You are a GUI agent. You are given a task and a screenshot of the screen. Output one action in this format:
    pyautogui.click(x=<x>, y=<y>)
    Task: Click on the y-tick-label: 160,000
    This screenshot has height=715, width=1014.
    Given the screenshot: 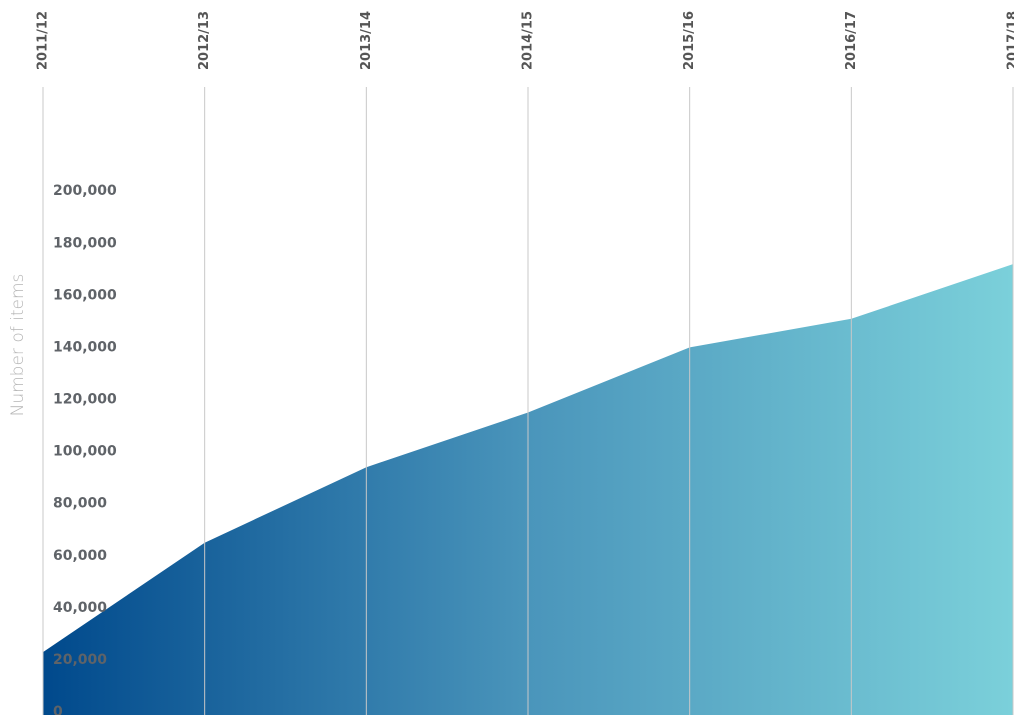 What is the action you would take?
    pyautogui.click(x=85, y=295)
    